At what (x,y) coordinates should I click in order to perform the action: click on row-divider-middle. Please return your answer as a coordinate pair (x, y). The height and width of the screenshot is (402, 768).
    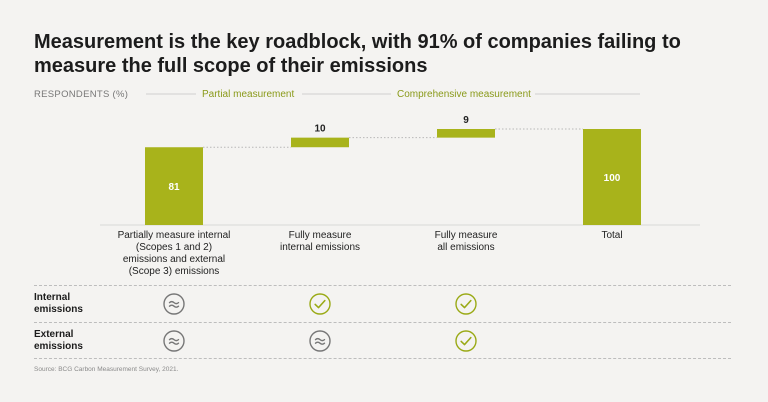
    Looking at the image, I should click on (382, 322).